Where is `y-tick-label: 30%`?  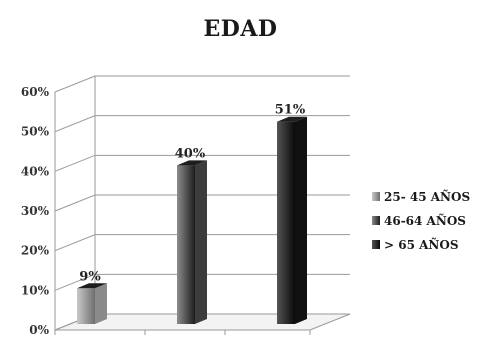 y-tick-label: 30% is located at coordinates (35, 211).